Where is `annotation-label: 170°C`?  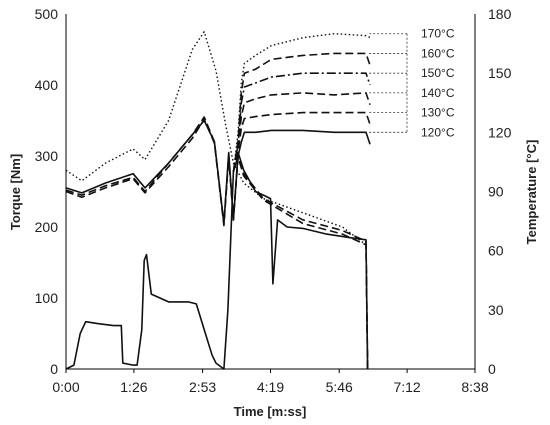
annotation-label: 170°C is located at coordinates (438, 34).